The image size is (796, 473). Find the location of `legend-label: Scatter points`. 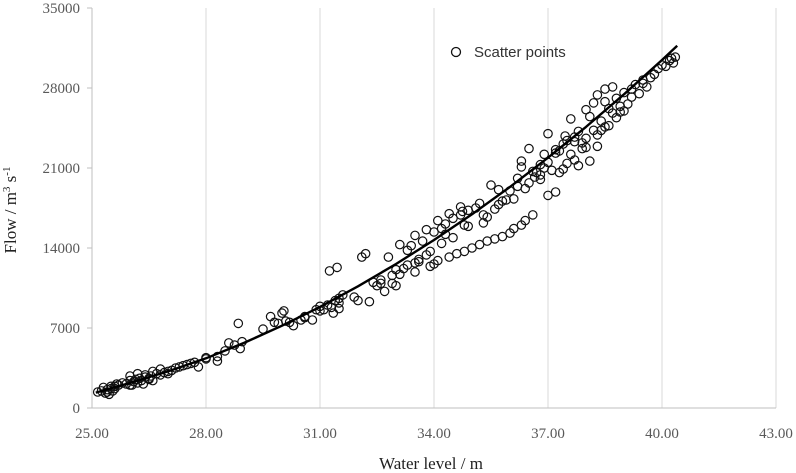

legend-label: Scatter points is located at coordinates (520, 52).